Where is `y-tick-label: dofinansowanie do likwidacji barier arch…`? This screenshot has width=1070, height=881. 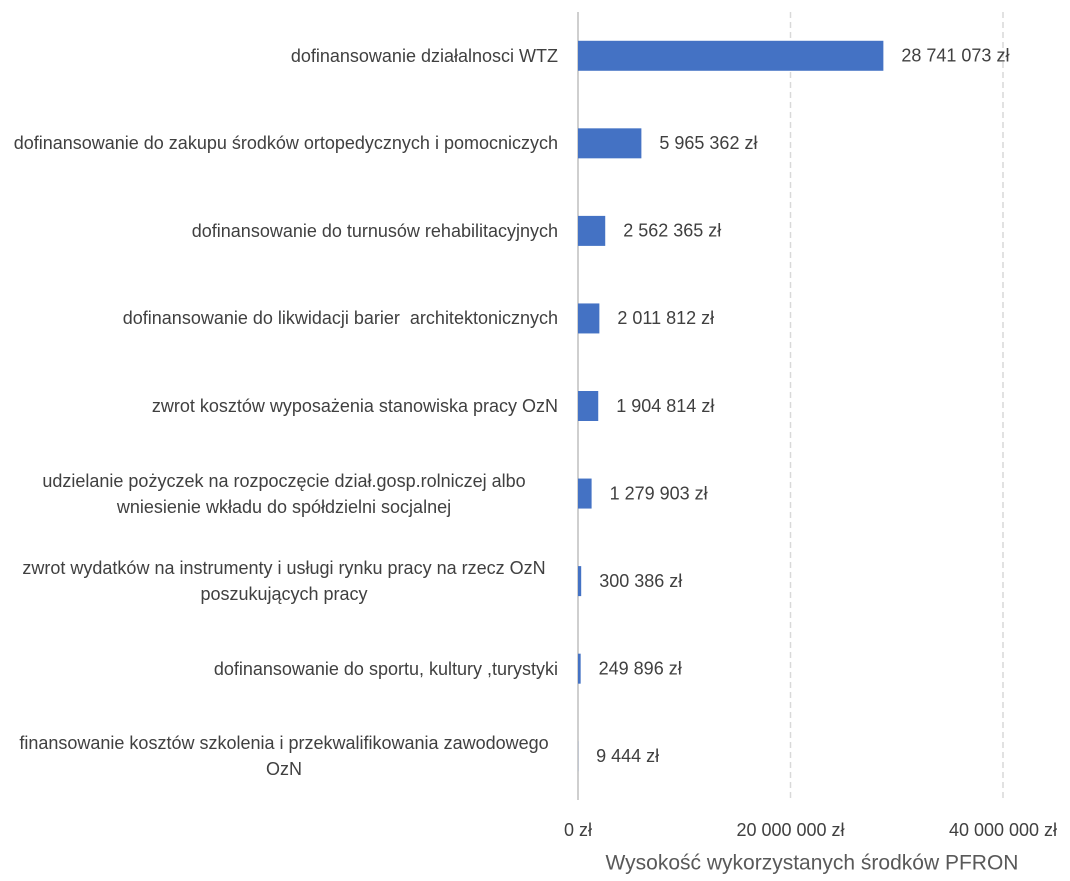
y-tick-label: dofinansowanie do likwidacji barier arch… is located at coordinates (340, 318).